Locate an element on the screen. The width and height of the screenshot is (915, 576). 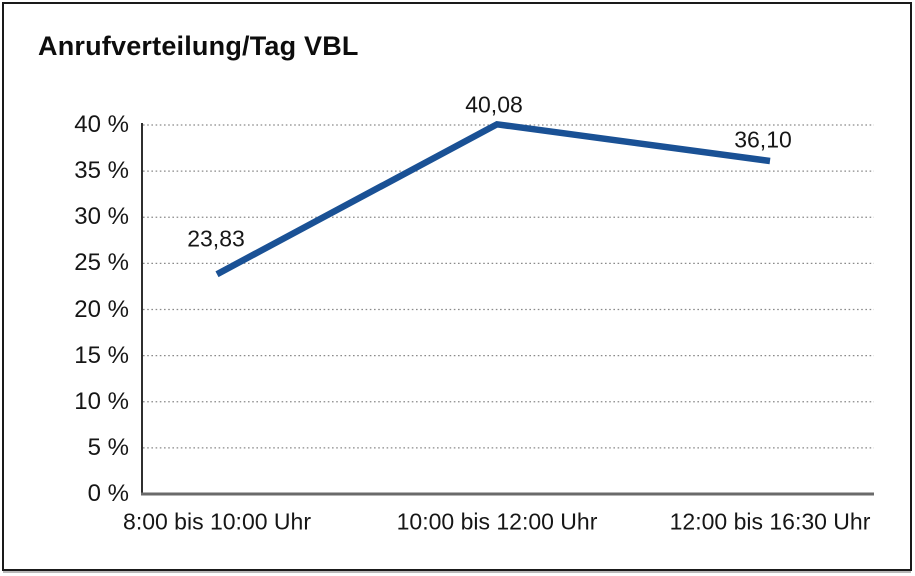
y-tick-label: 5 % is located at coordinates (108, 447).